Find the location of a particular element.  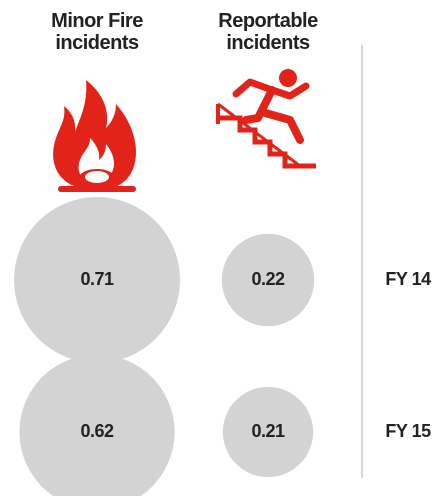

row-label: FY 14 is located at coordinates (408, 279).